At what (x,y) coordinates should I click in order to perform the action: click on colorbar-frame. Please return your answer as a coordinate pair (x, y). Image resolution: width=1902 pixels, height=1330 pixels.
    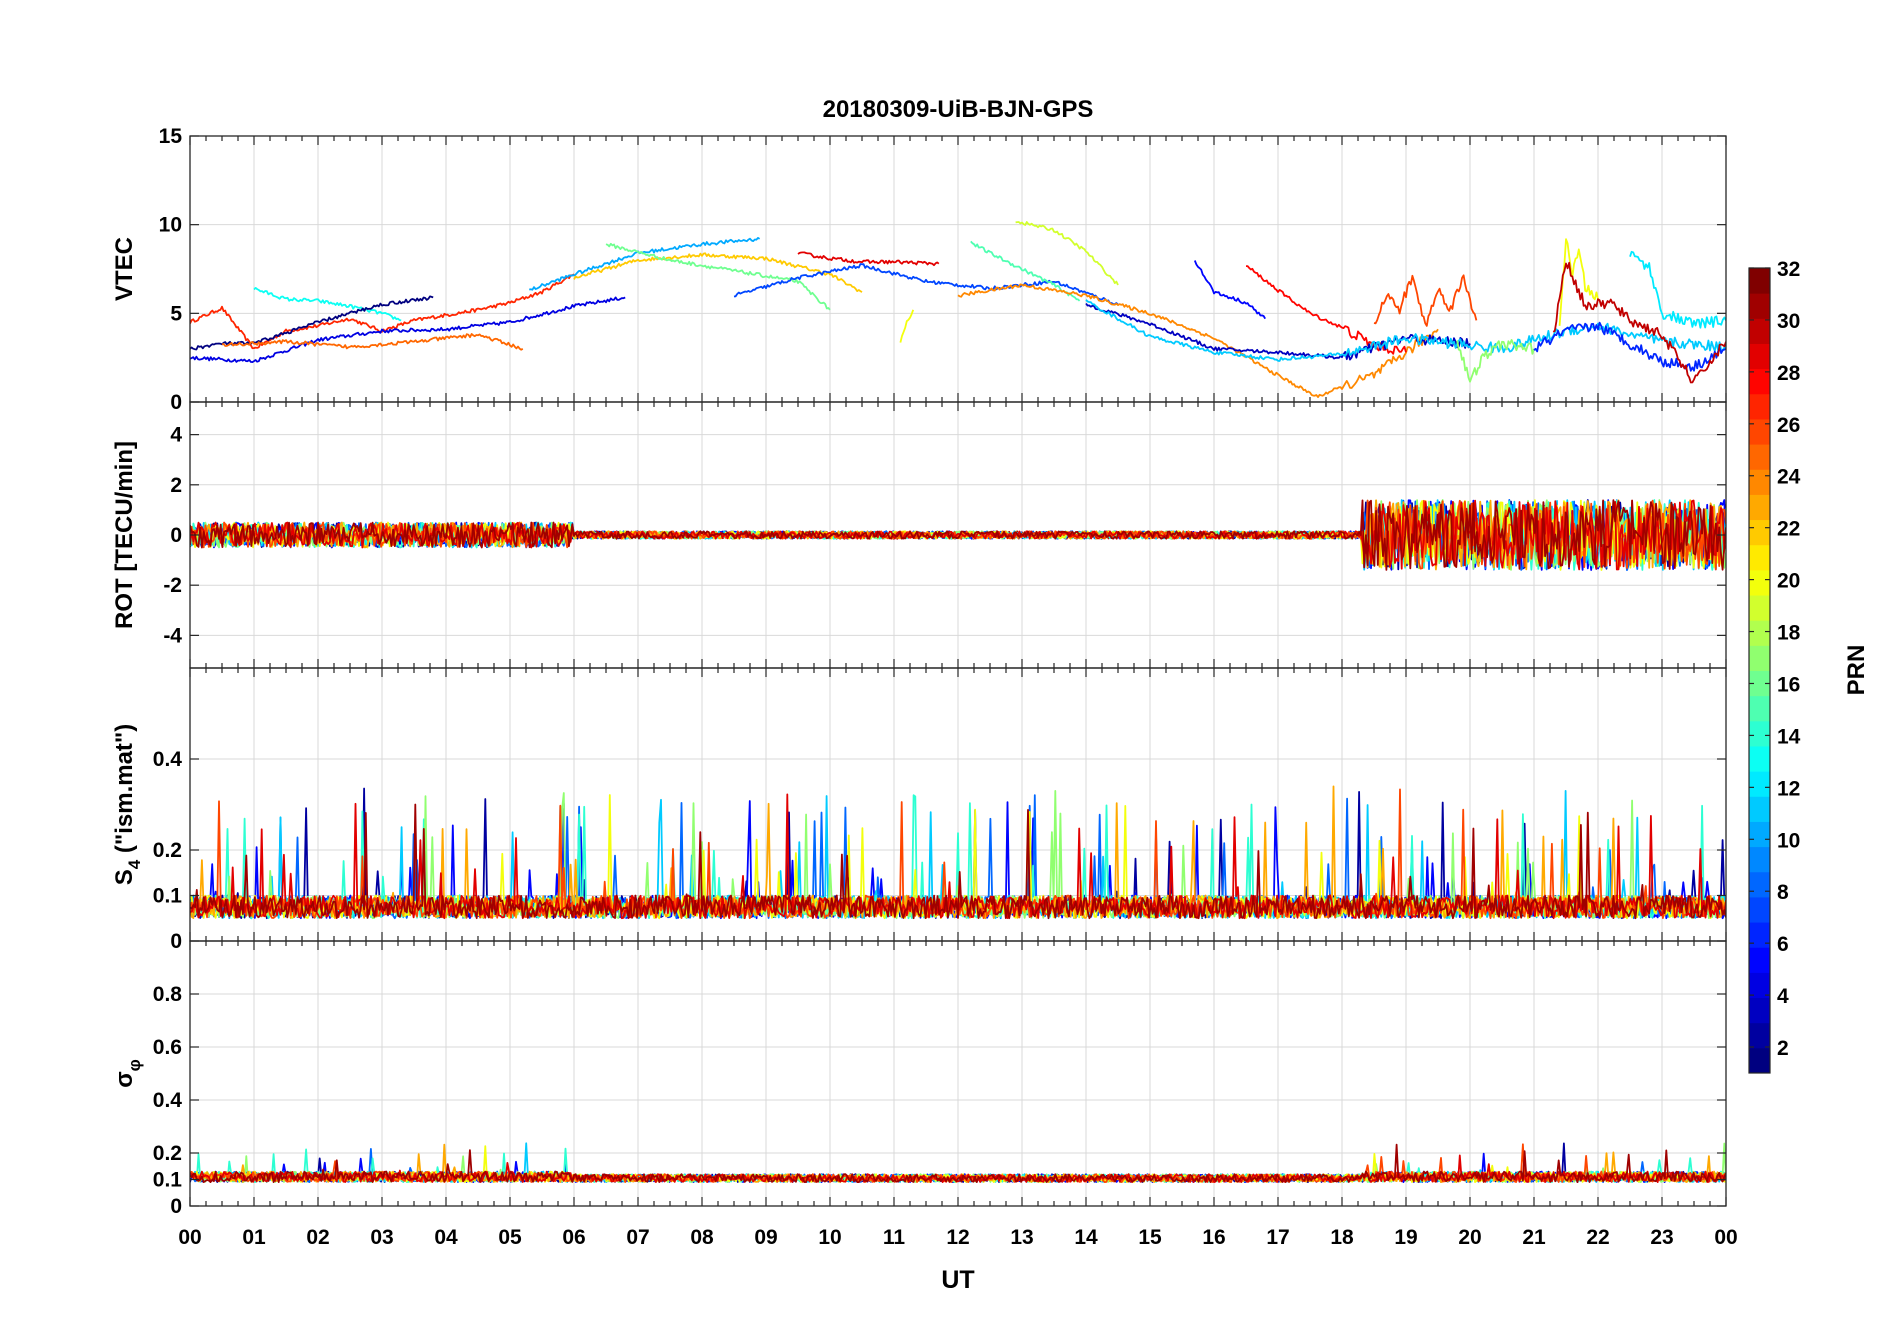
    Looking at the image, I should click on (1759, 670).